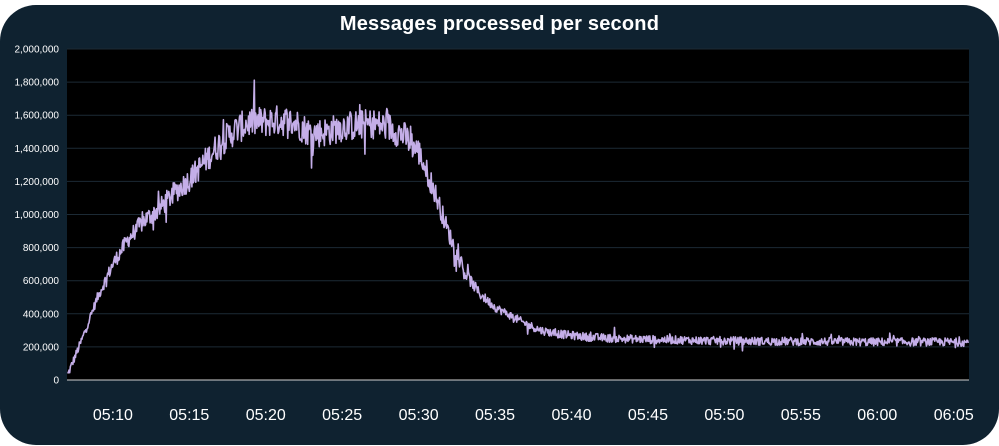  What do you see at coordinates (41, 248) in the screenshot?
I see `y-tick-label: 800,000` at bounding box center [41, 248].